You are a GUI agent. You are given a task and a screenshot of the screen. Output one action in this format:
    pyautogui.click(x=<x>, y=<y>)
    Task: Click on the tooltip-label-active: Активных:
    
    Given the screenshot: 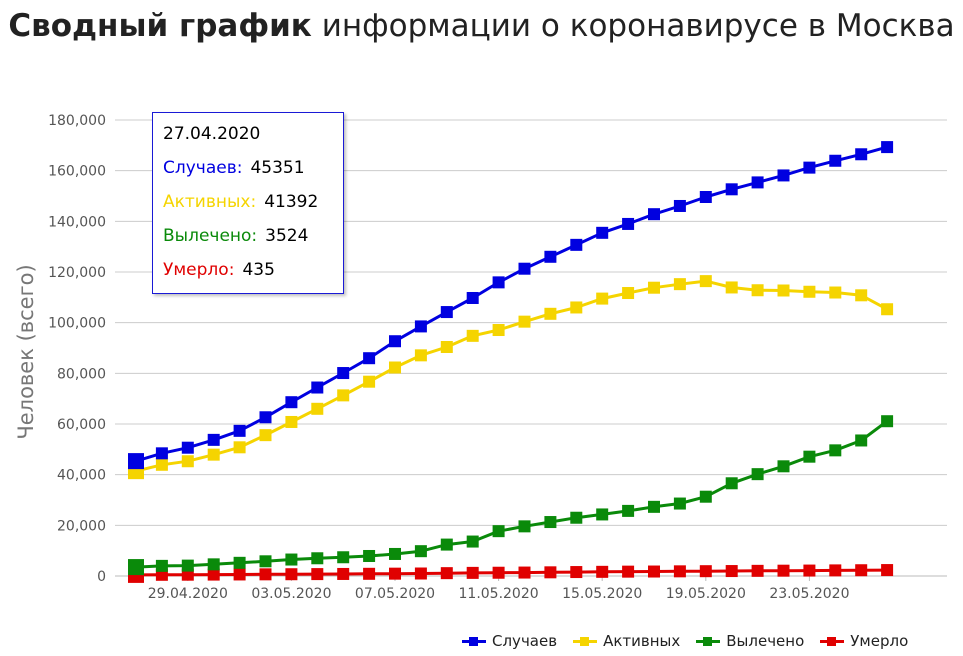 What is the action you would take?
    pyautogui.click(x=210, y=202)
    